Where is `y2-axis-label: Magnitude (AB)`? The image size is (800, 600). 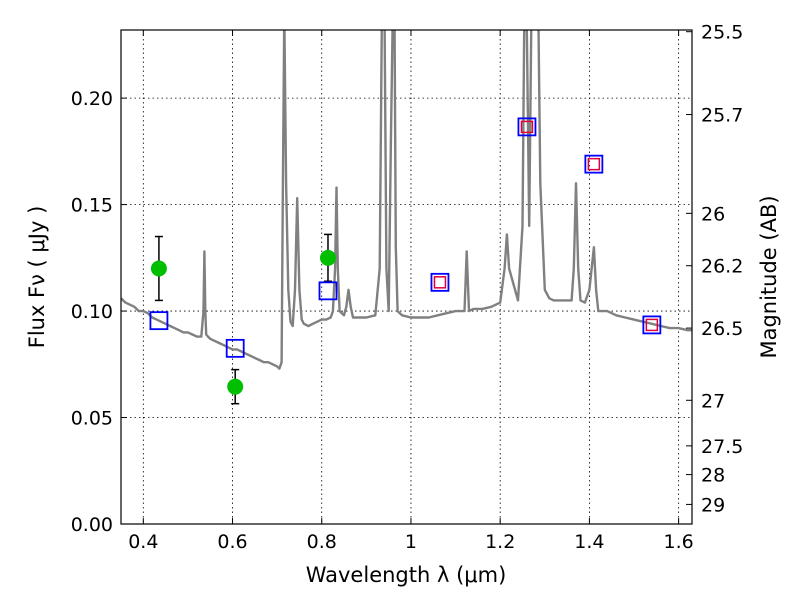
y2-axis-label: Magnitude (AB) is located at coordinates (769, 276).